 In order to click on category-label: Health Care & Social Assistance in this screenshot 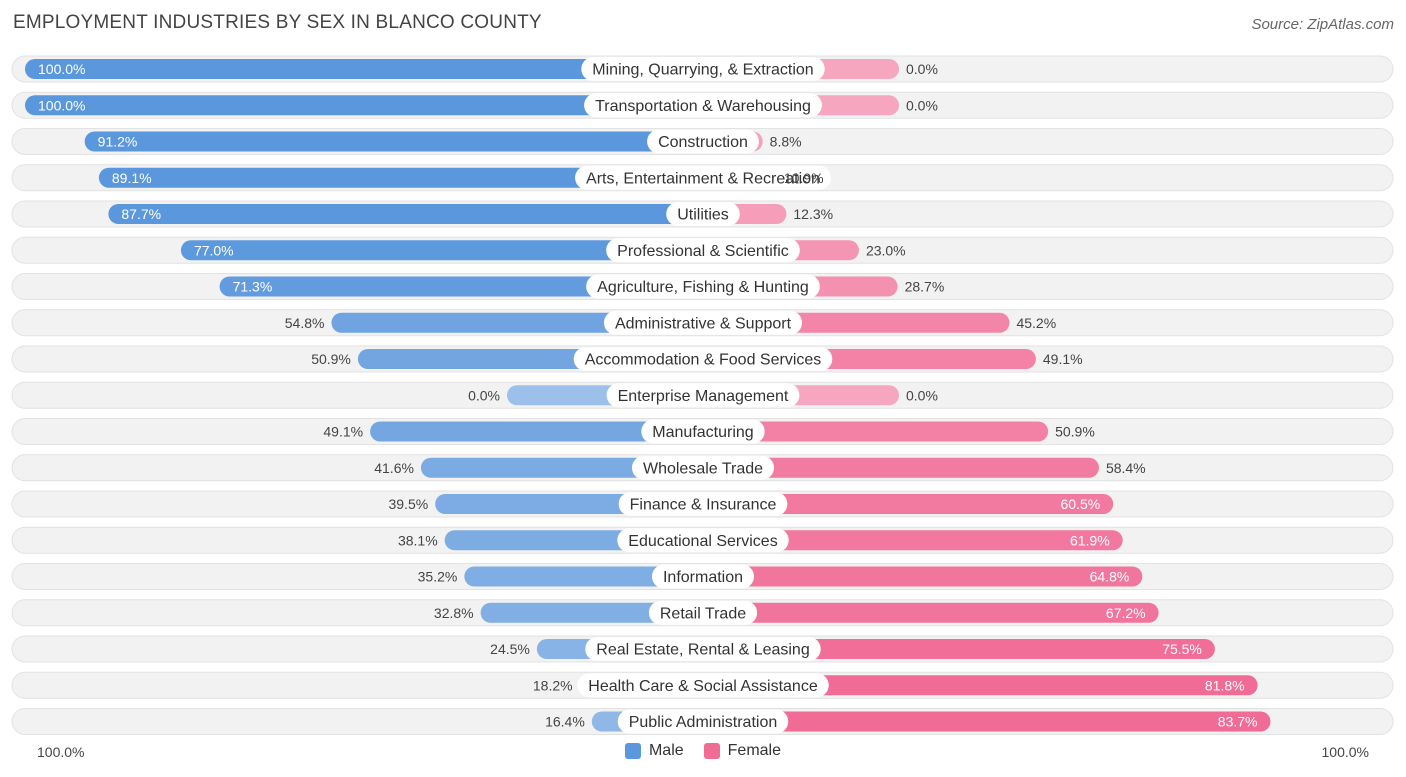, I will do `click(703, 686)`.